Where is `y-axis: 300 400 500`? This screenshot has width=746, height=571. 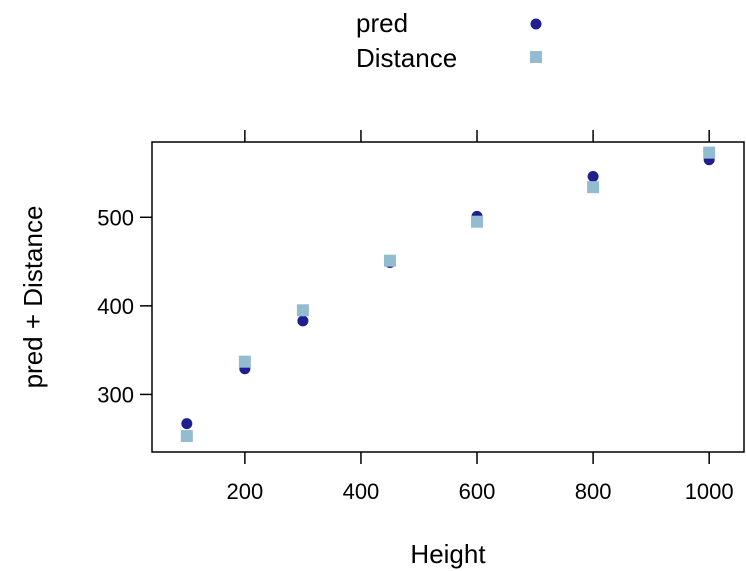
y-axis: 300 400 500 is located at coordinates (124, 306).